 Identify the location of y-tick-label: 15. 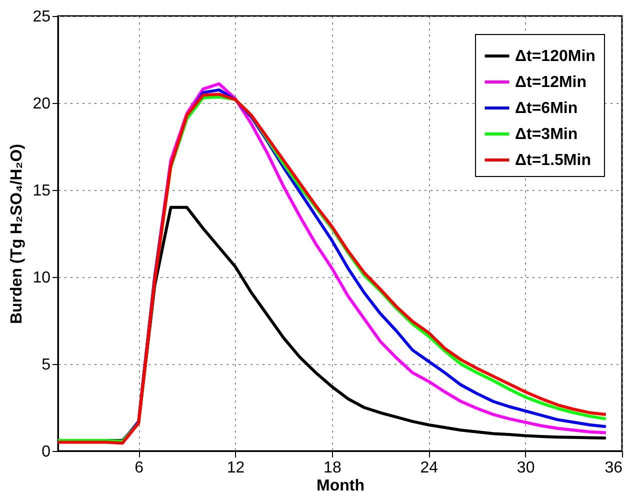
(41, 191).